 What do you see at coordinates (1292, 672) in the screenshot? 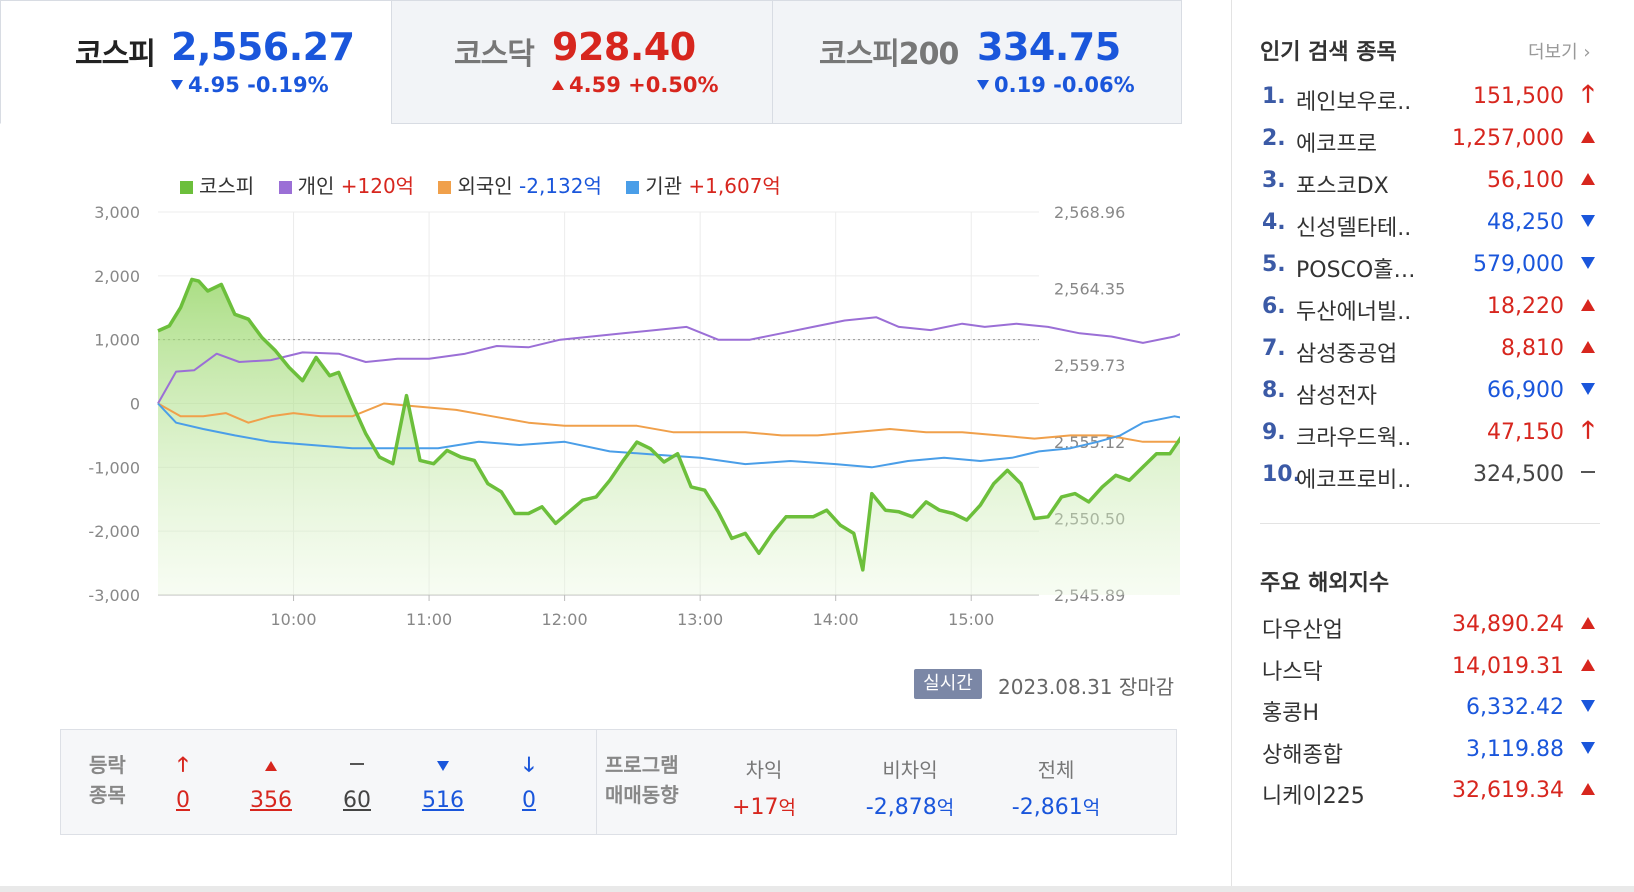
I see `index-name: 나스닥` at bounding box center [1292, 672].